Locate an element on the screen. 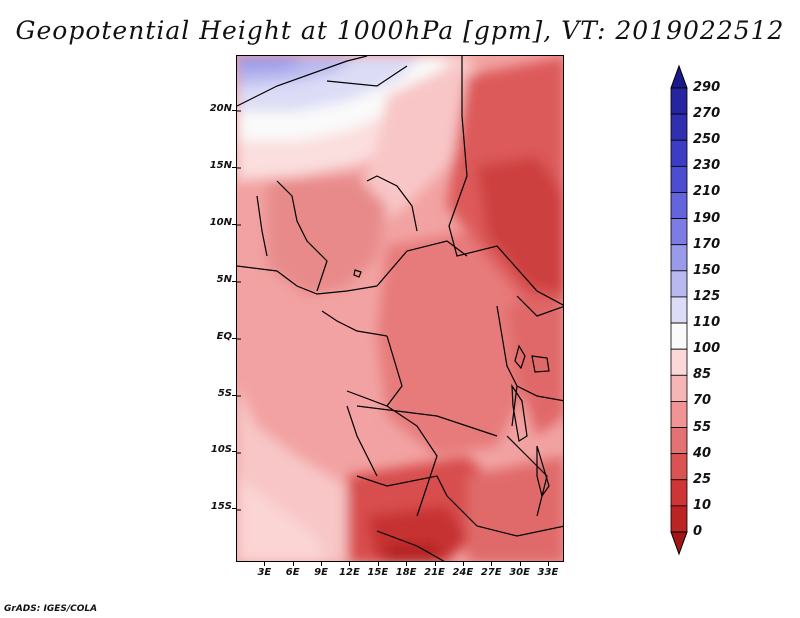 Image resolution: width=800 pixels, height=618 pixels. lat-label: 5N is located at coordinates (224, 279).